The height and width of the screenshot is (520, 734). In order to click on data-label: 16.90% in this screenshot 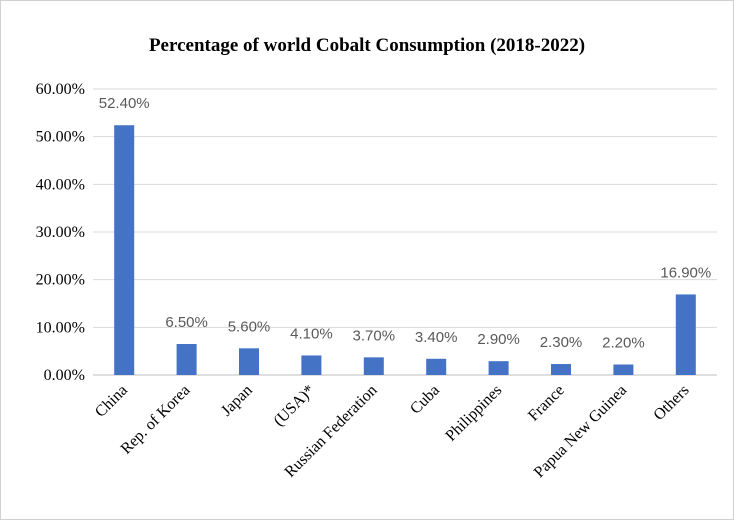, I will do `click(685, 272)`.